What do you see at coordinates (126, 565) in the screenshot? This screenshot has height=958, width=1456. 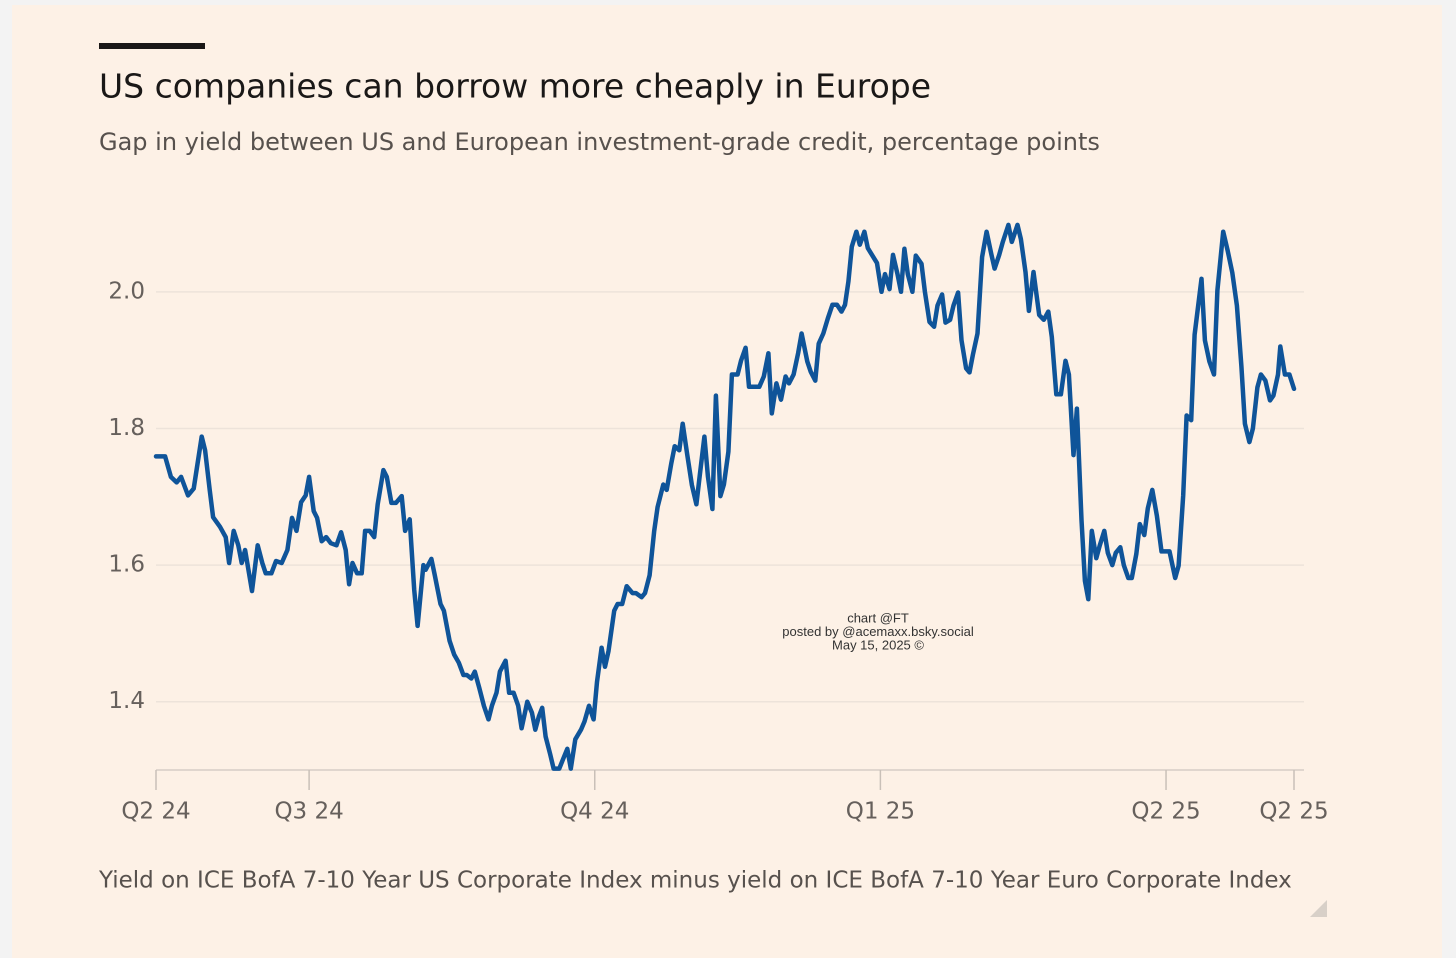 I see `y-tick-label: 1.6` at bounding box center [126, 565].